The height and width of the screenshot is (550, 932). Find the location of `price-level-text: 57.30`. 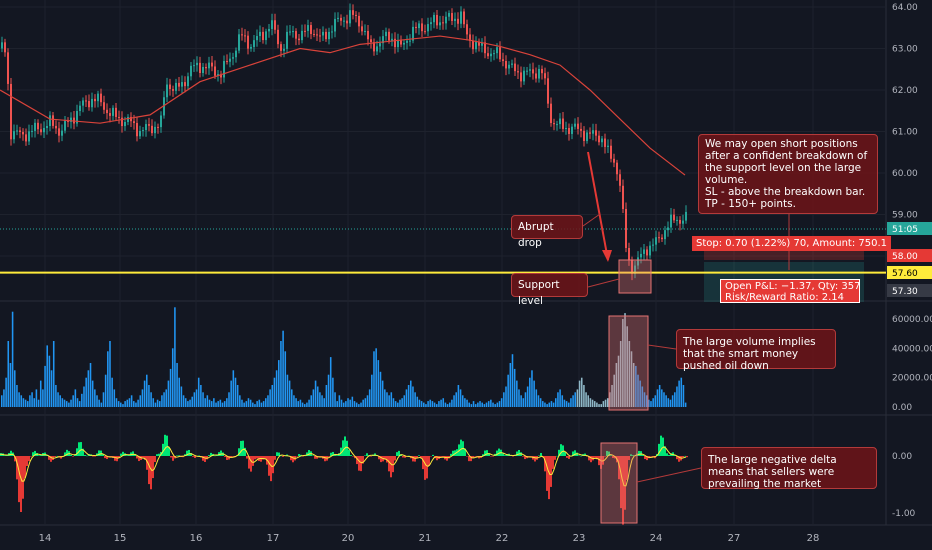

price-level-text: 57.30 is located at coordinates (905, 292).